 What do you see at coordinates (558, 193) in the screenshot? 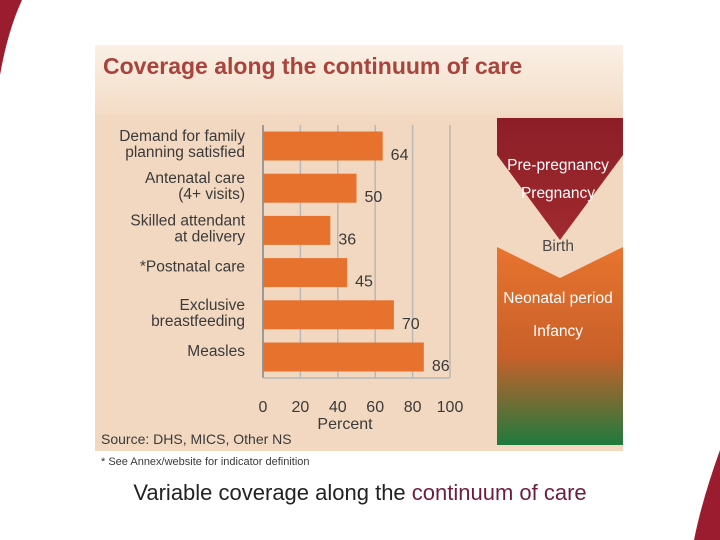
I see `stage-label: Pregnancy` at bounding box center [558, 193].